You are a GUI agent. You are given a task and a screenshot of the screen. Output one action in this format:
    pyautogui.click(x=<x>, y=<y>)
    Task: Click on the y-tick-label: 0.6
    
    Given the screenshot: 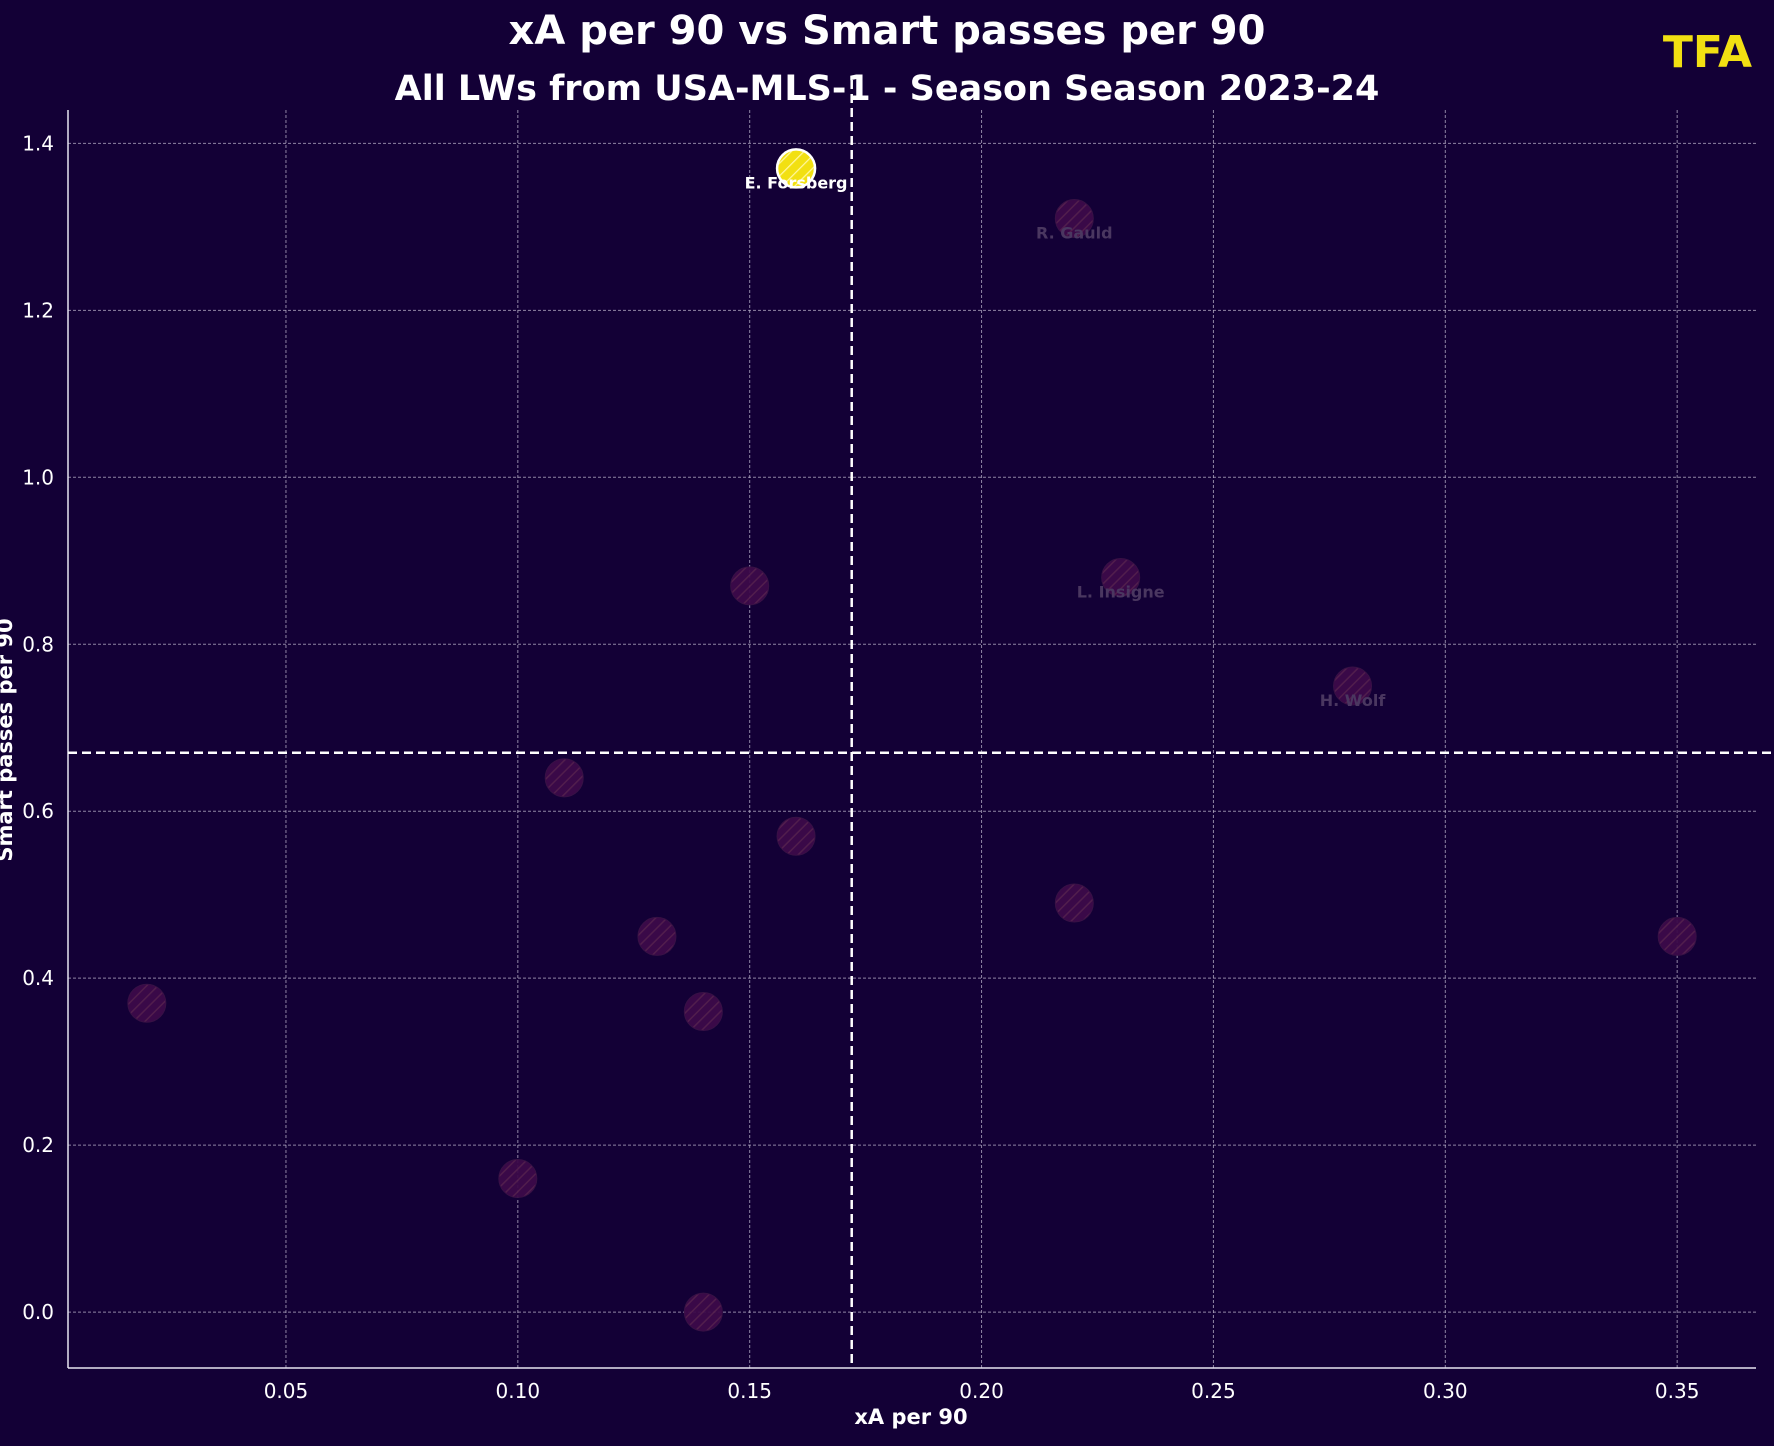 What is the action you would take?
    pyautogui.click(x=38, y=811)
    